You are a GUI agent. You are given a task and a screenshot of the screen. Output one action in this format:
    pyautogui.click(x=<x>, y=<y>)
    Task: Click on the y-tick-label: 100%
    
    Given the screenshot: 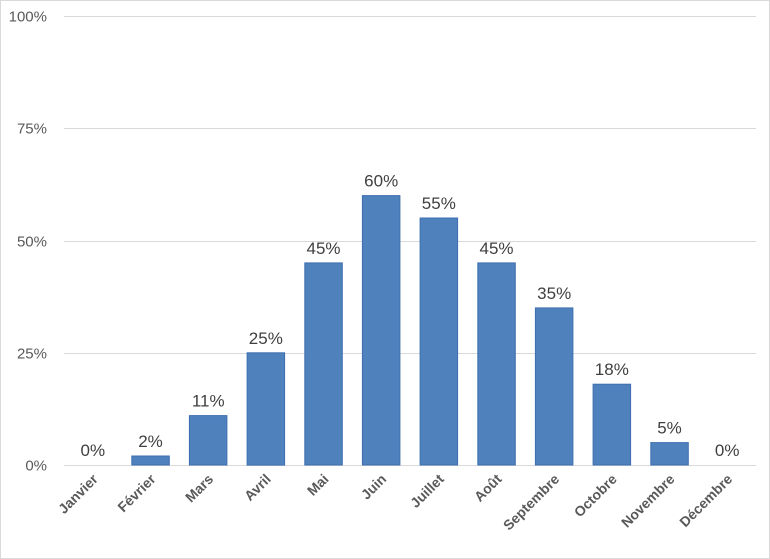 What is the action you would take?
    pyautogui.click(x=28, y=17)
    